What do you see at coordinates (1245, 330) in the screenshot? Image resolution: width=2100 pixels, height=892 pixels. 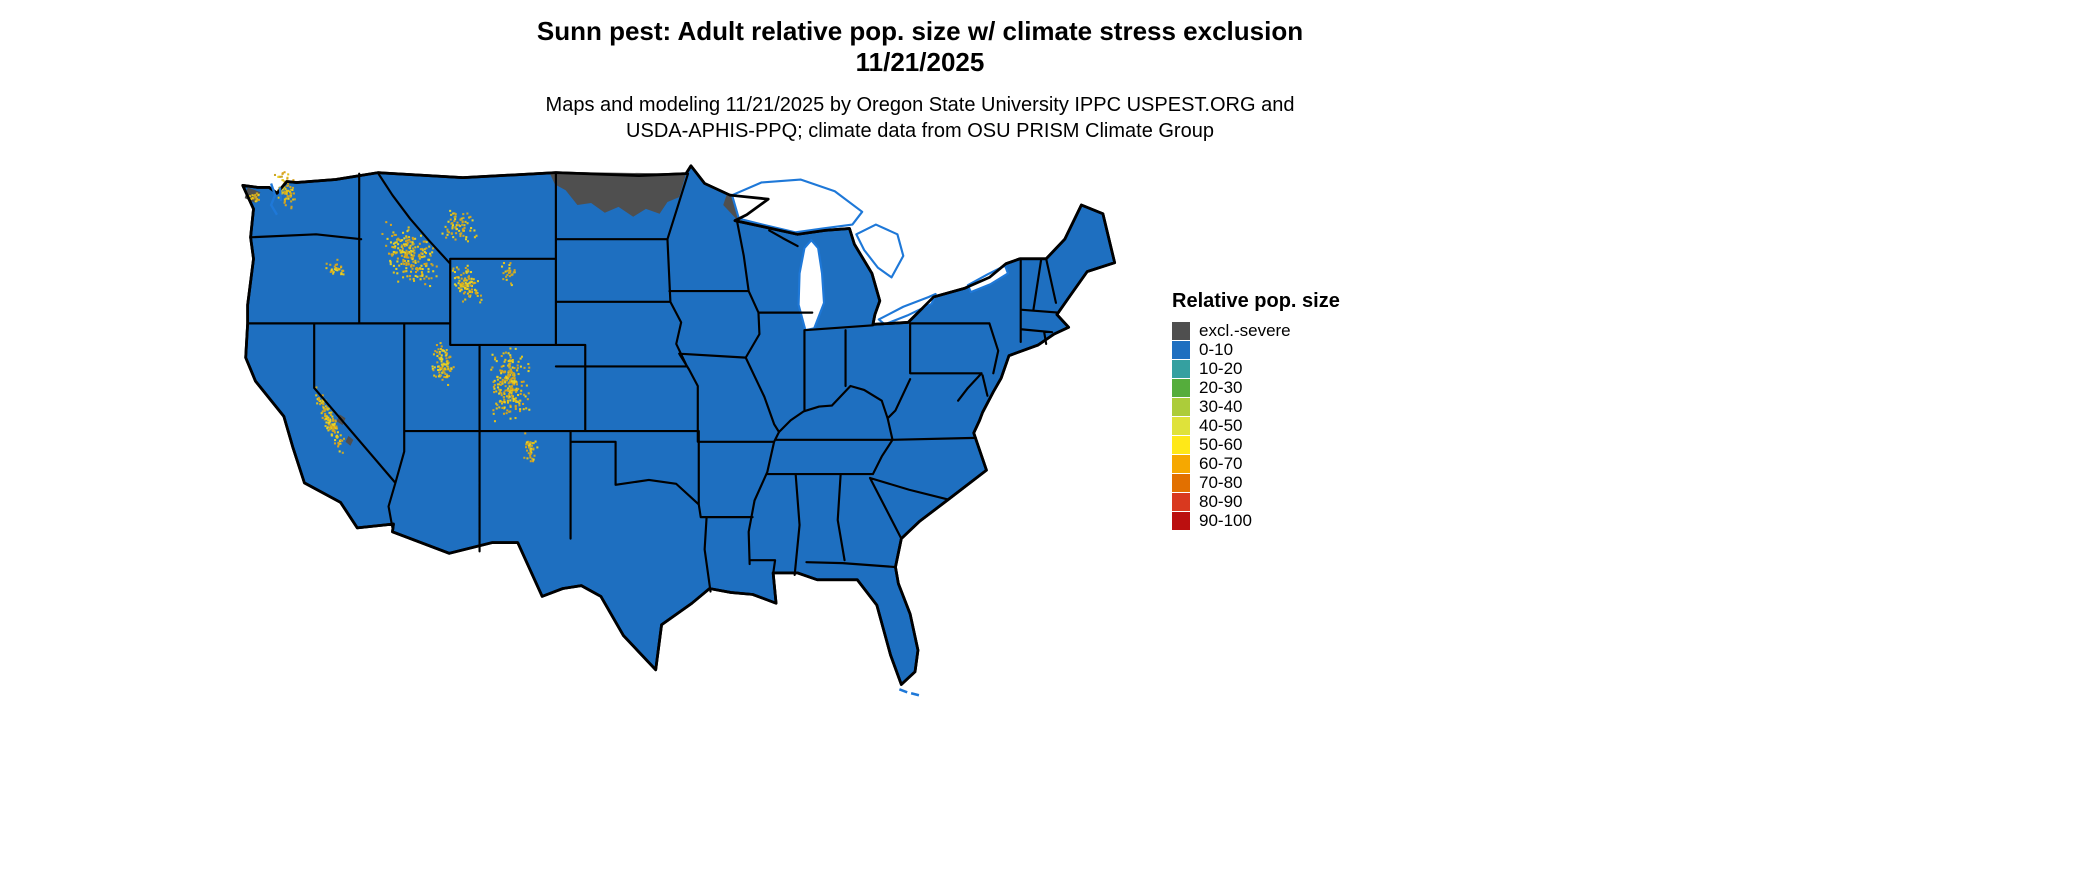 I see `legend-entry-label: excl.-severe` at bounding box center [1245, 330].